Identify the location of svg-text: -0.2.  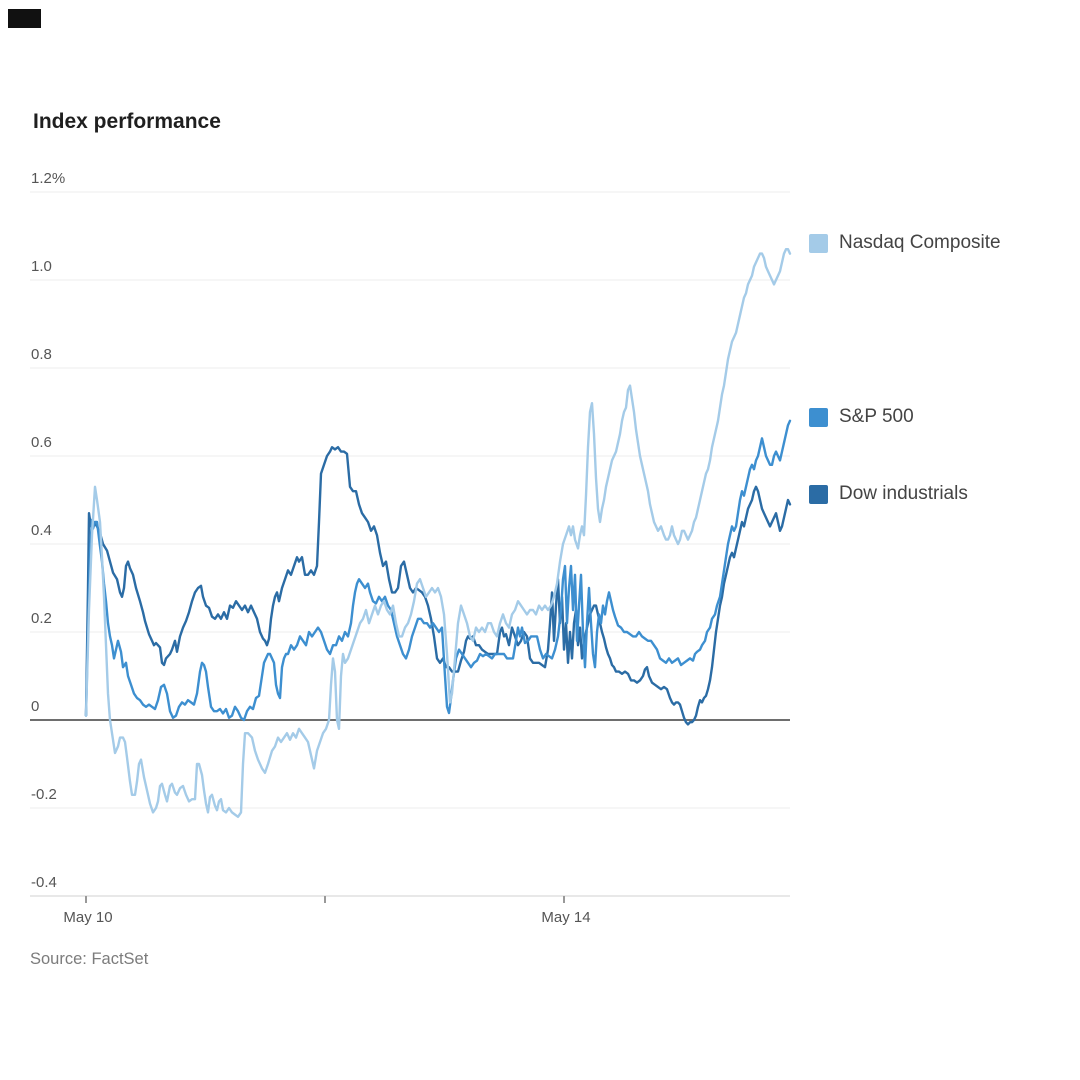
(44, 794).